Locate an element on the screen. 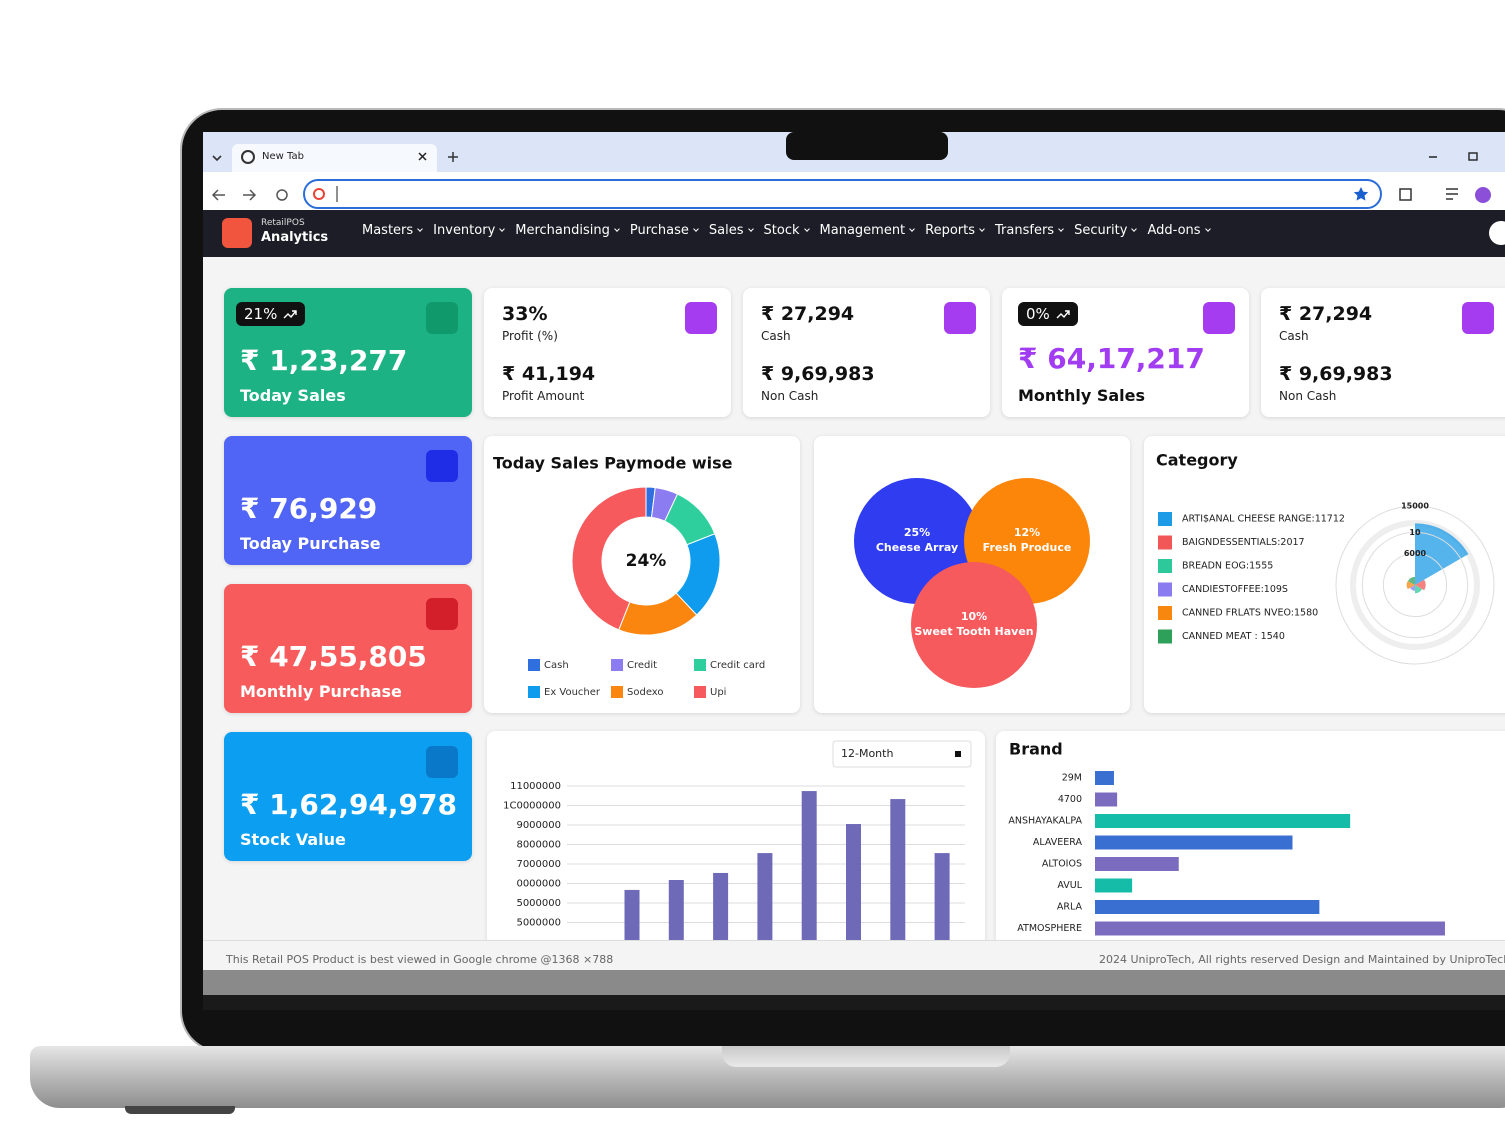 Image resolution: width=1505 pixels, height=1127 pixels. reload is located at coordinates (282, 195).